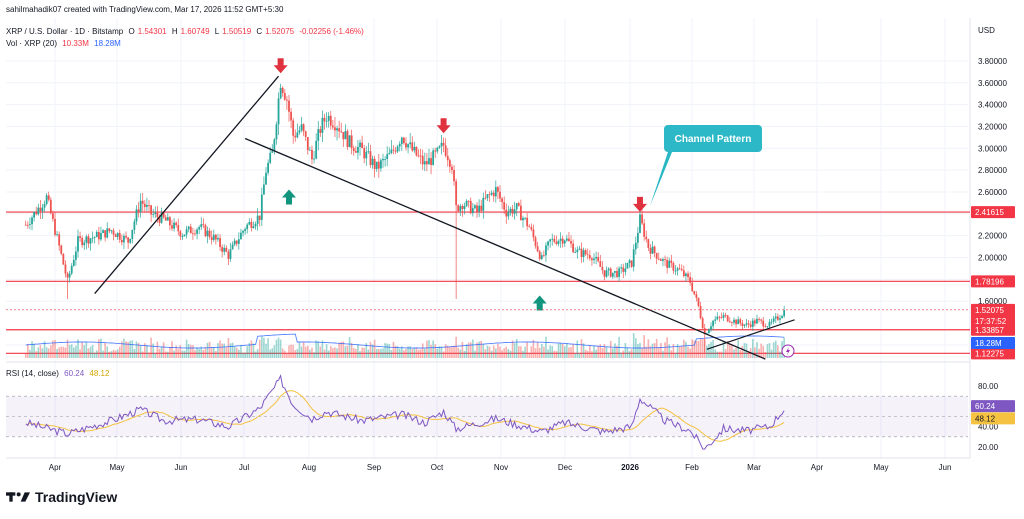  What do you see at coordinates (993, 320) in the screenshot?
I see `countdown-tag-bg` at bounding box center [993, 320].